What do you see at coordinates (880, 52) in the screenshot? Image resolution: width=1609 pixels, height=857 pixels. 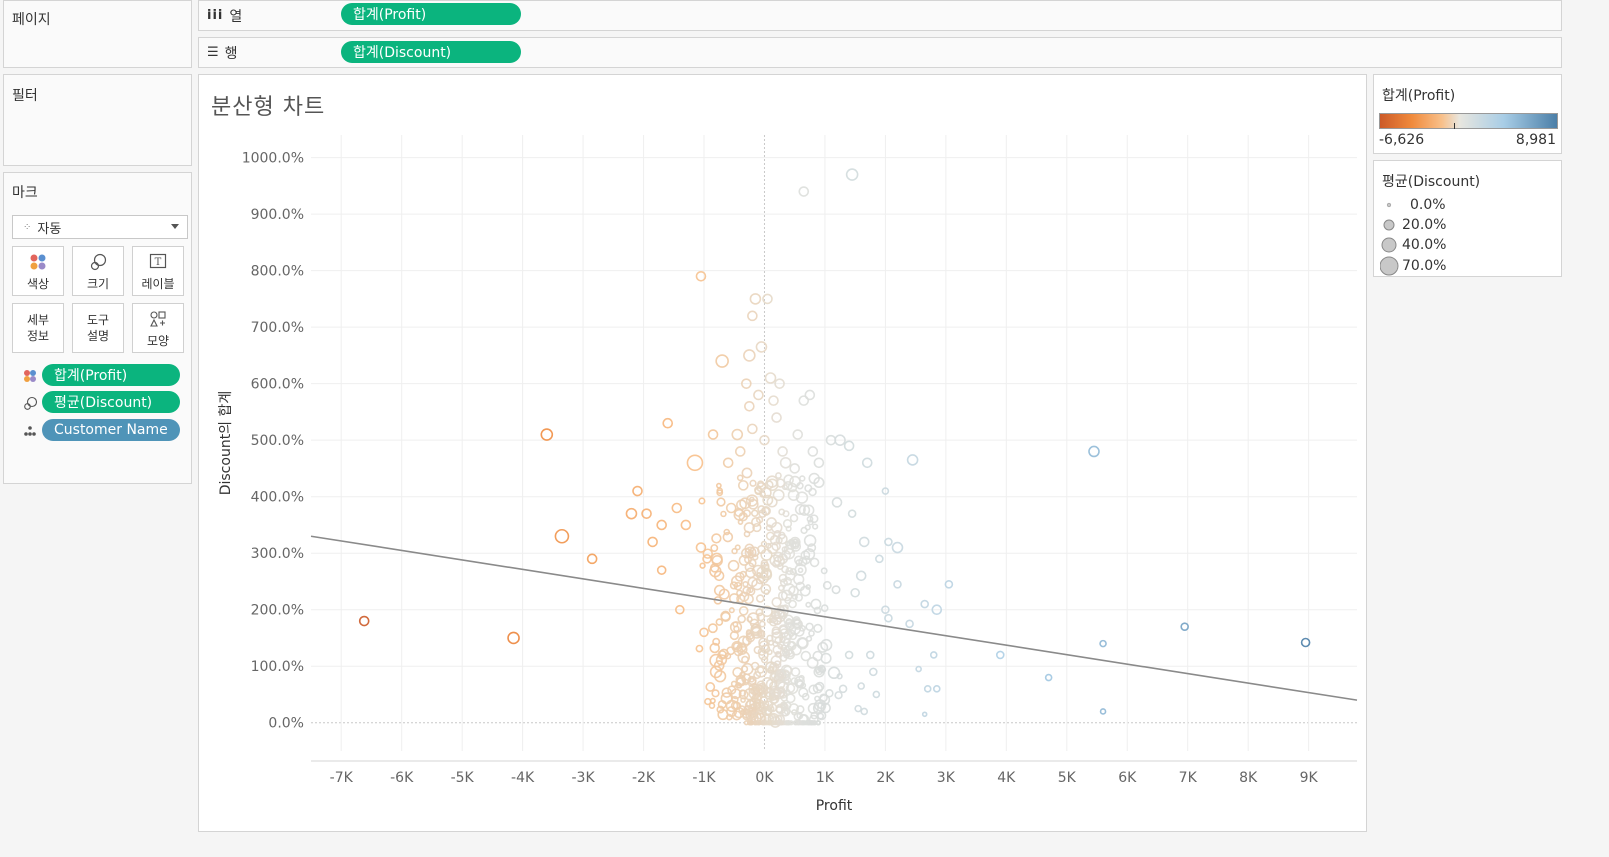 I see `rows-shelf: ☰ 행 합계(Discount)` at bounding box center [880, 52].